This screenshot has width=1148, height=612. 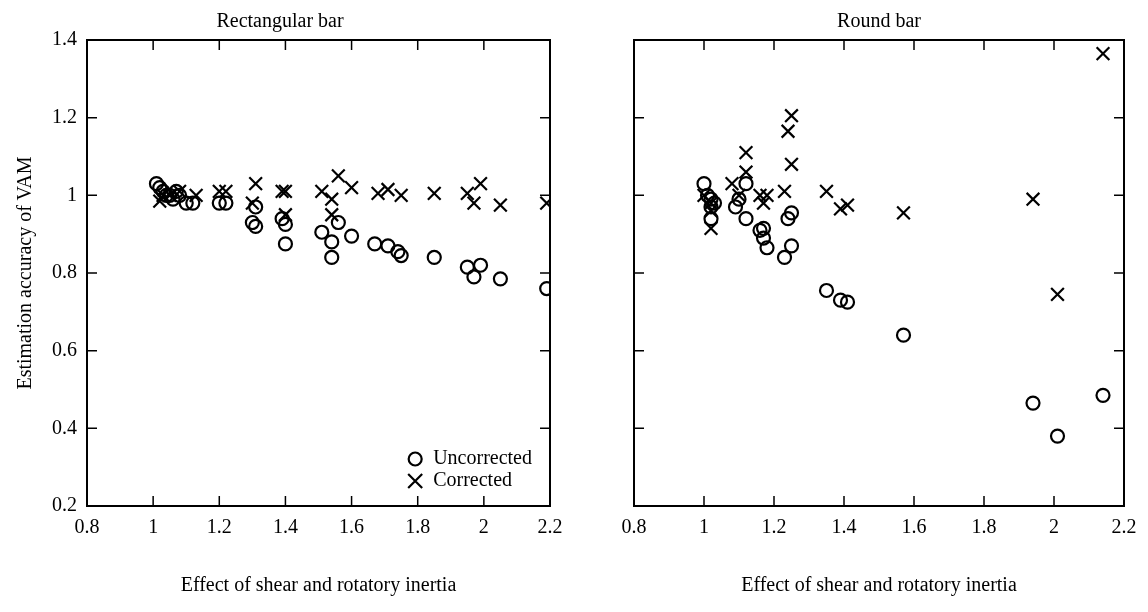 What do you see at coordinates (280, 21) in the screenshot?
I see `chart-title: Rectangular bar` at bounding box center [280, 21].